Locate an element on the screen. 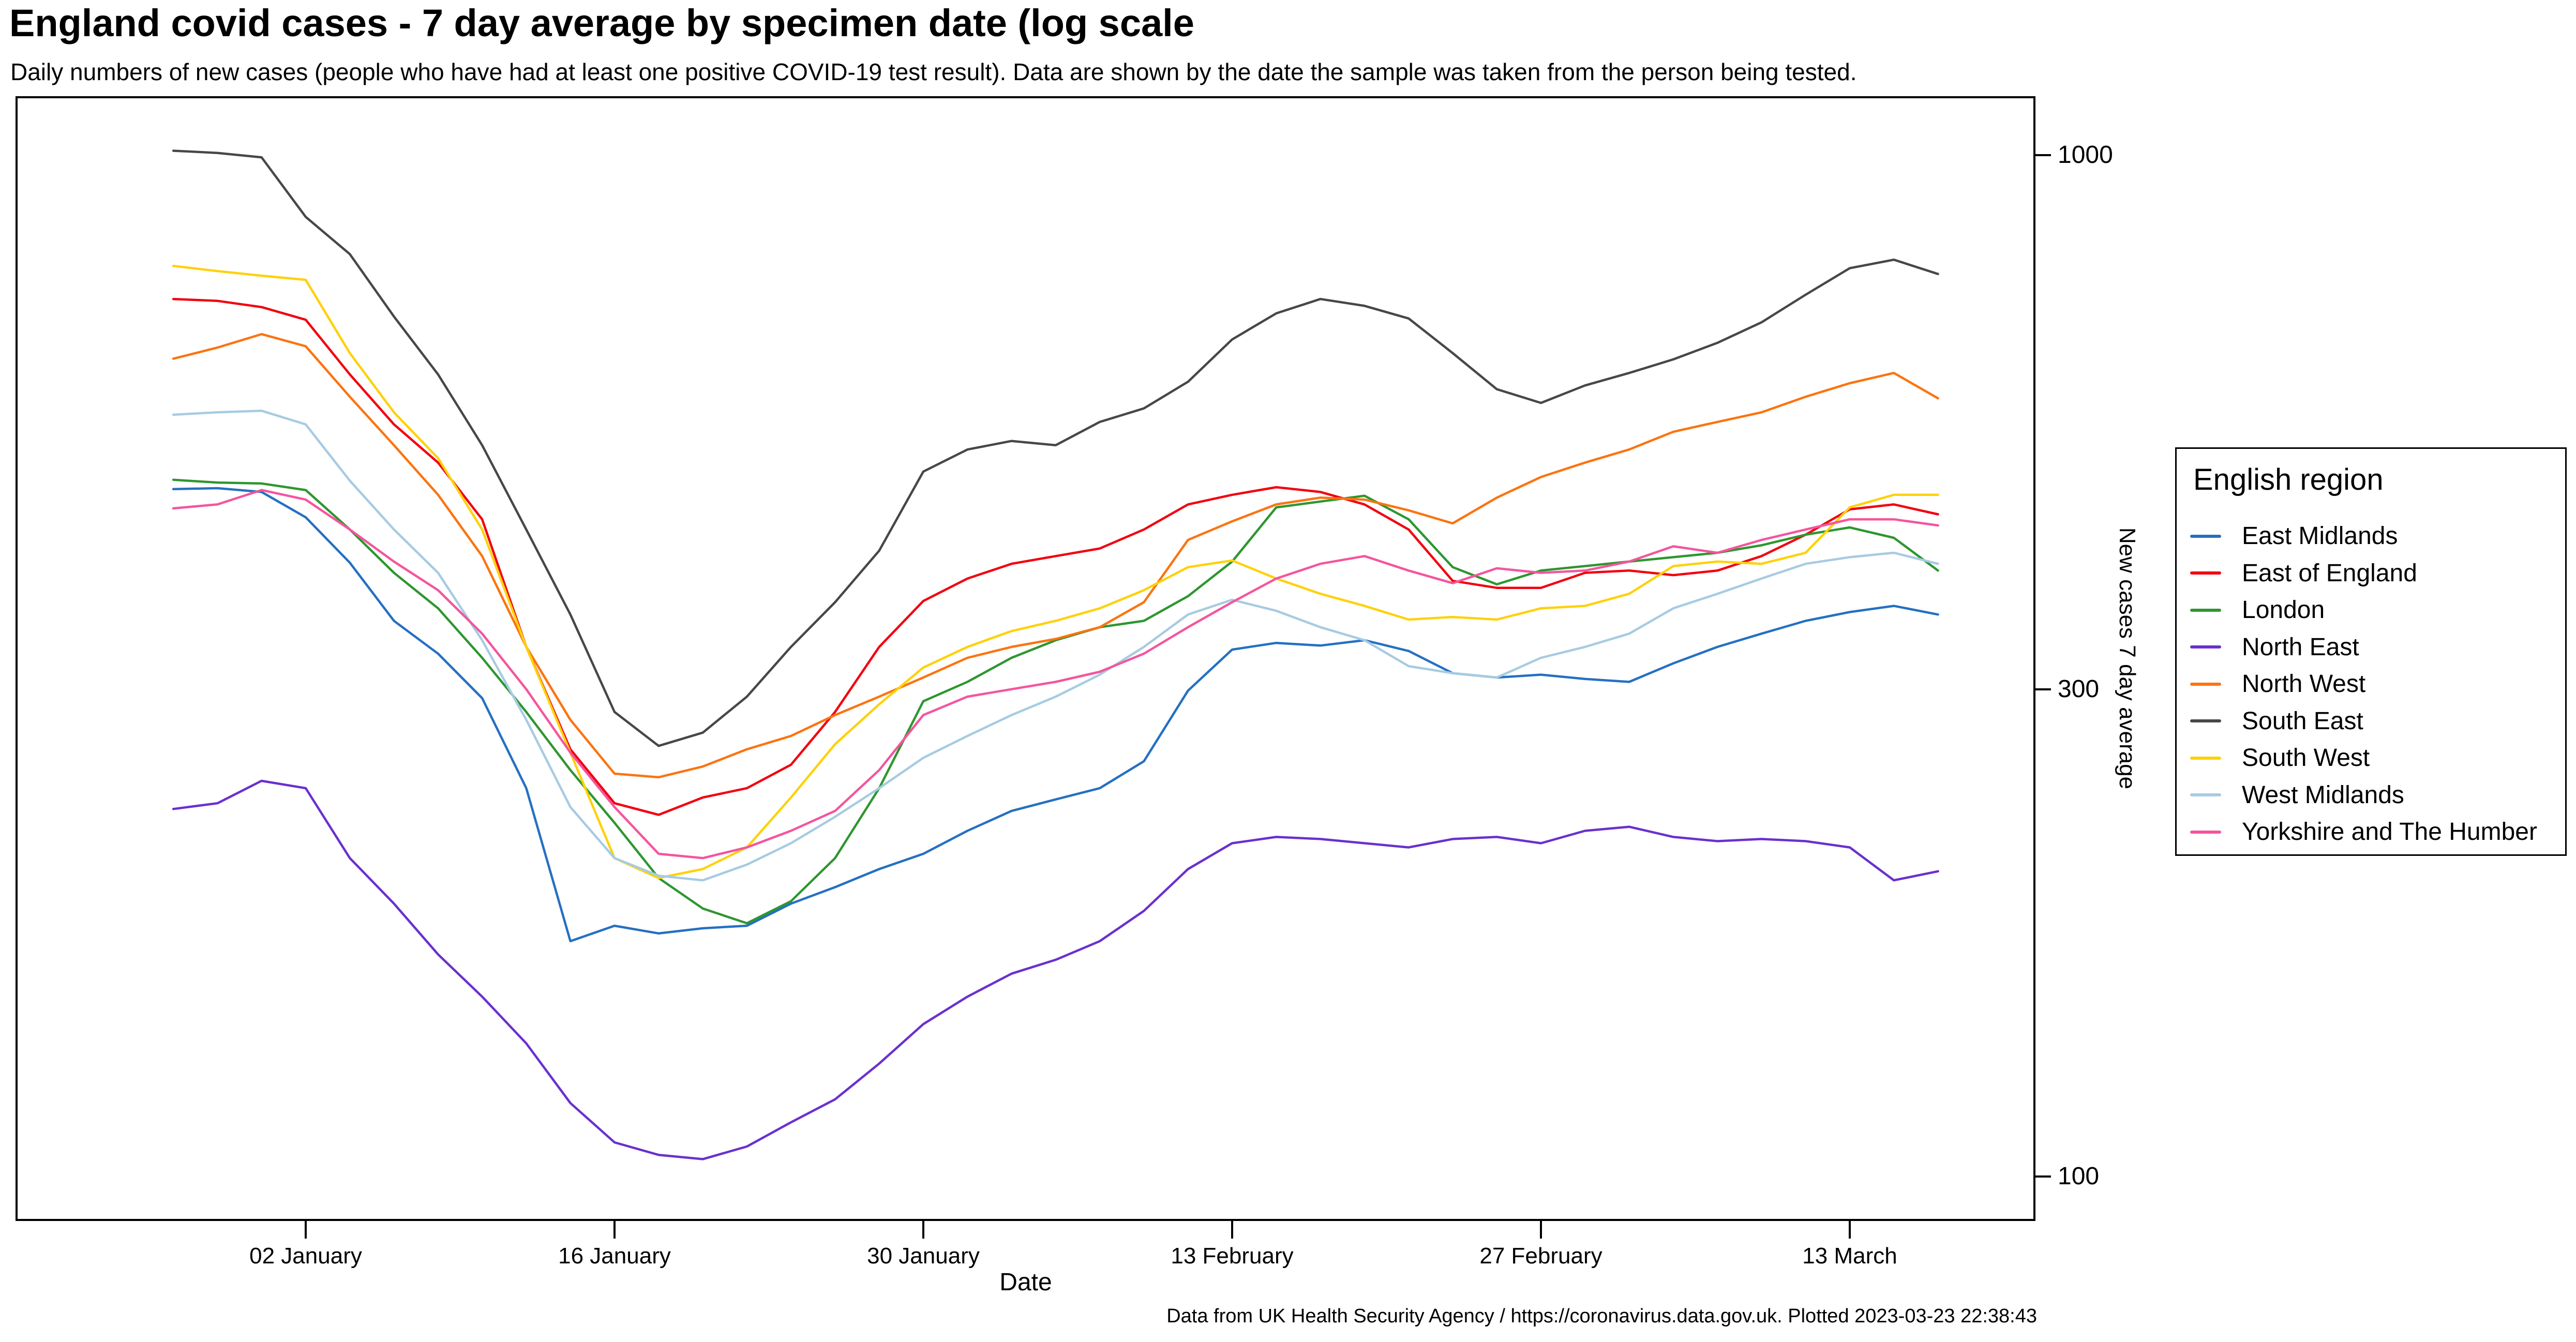  legend-item-label: West Midlands is located at coordinates (2323, 795).